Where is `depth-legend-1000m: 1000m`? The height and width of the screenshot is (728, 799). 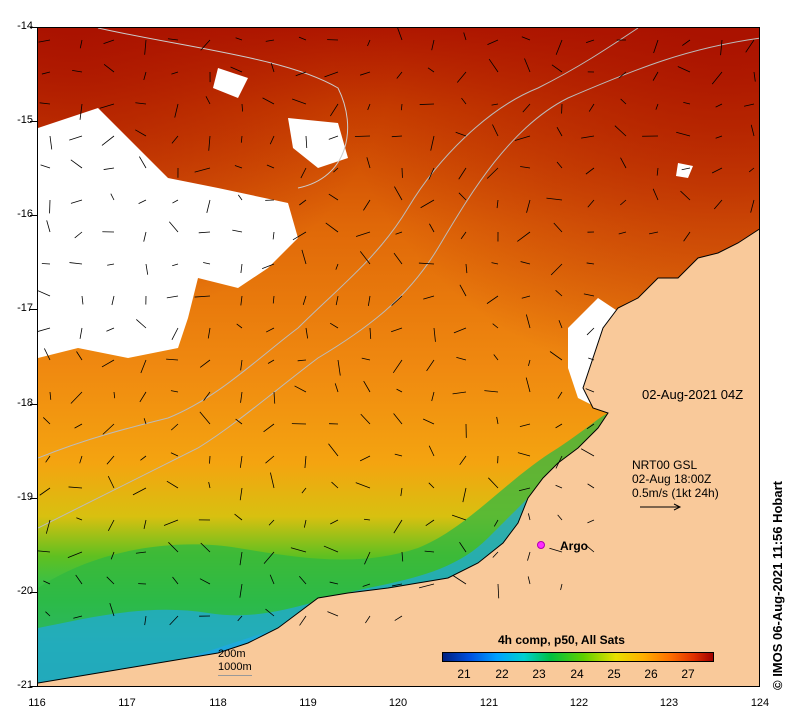 depth-legend-1000m: 1000m is located at coordinates (235, 667).